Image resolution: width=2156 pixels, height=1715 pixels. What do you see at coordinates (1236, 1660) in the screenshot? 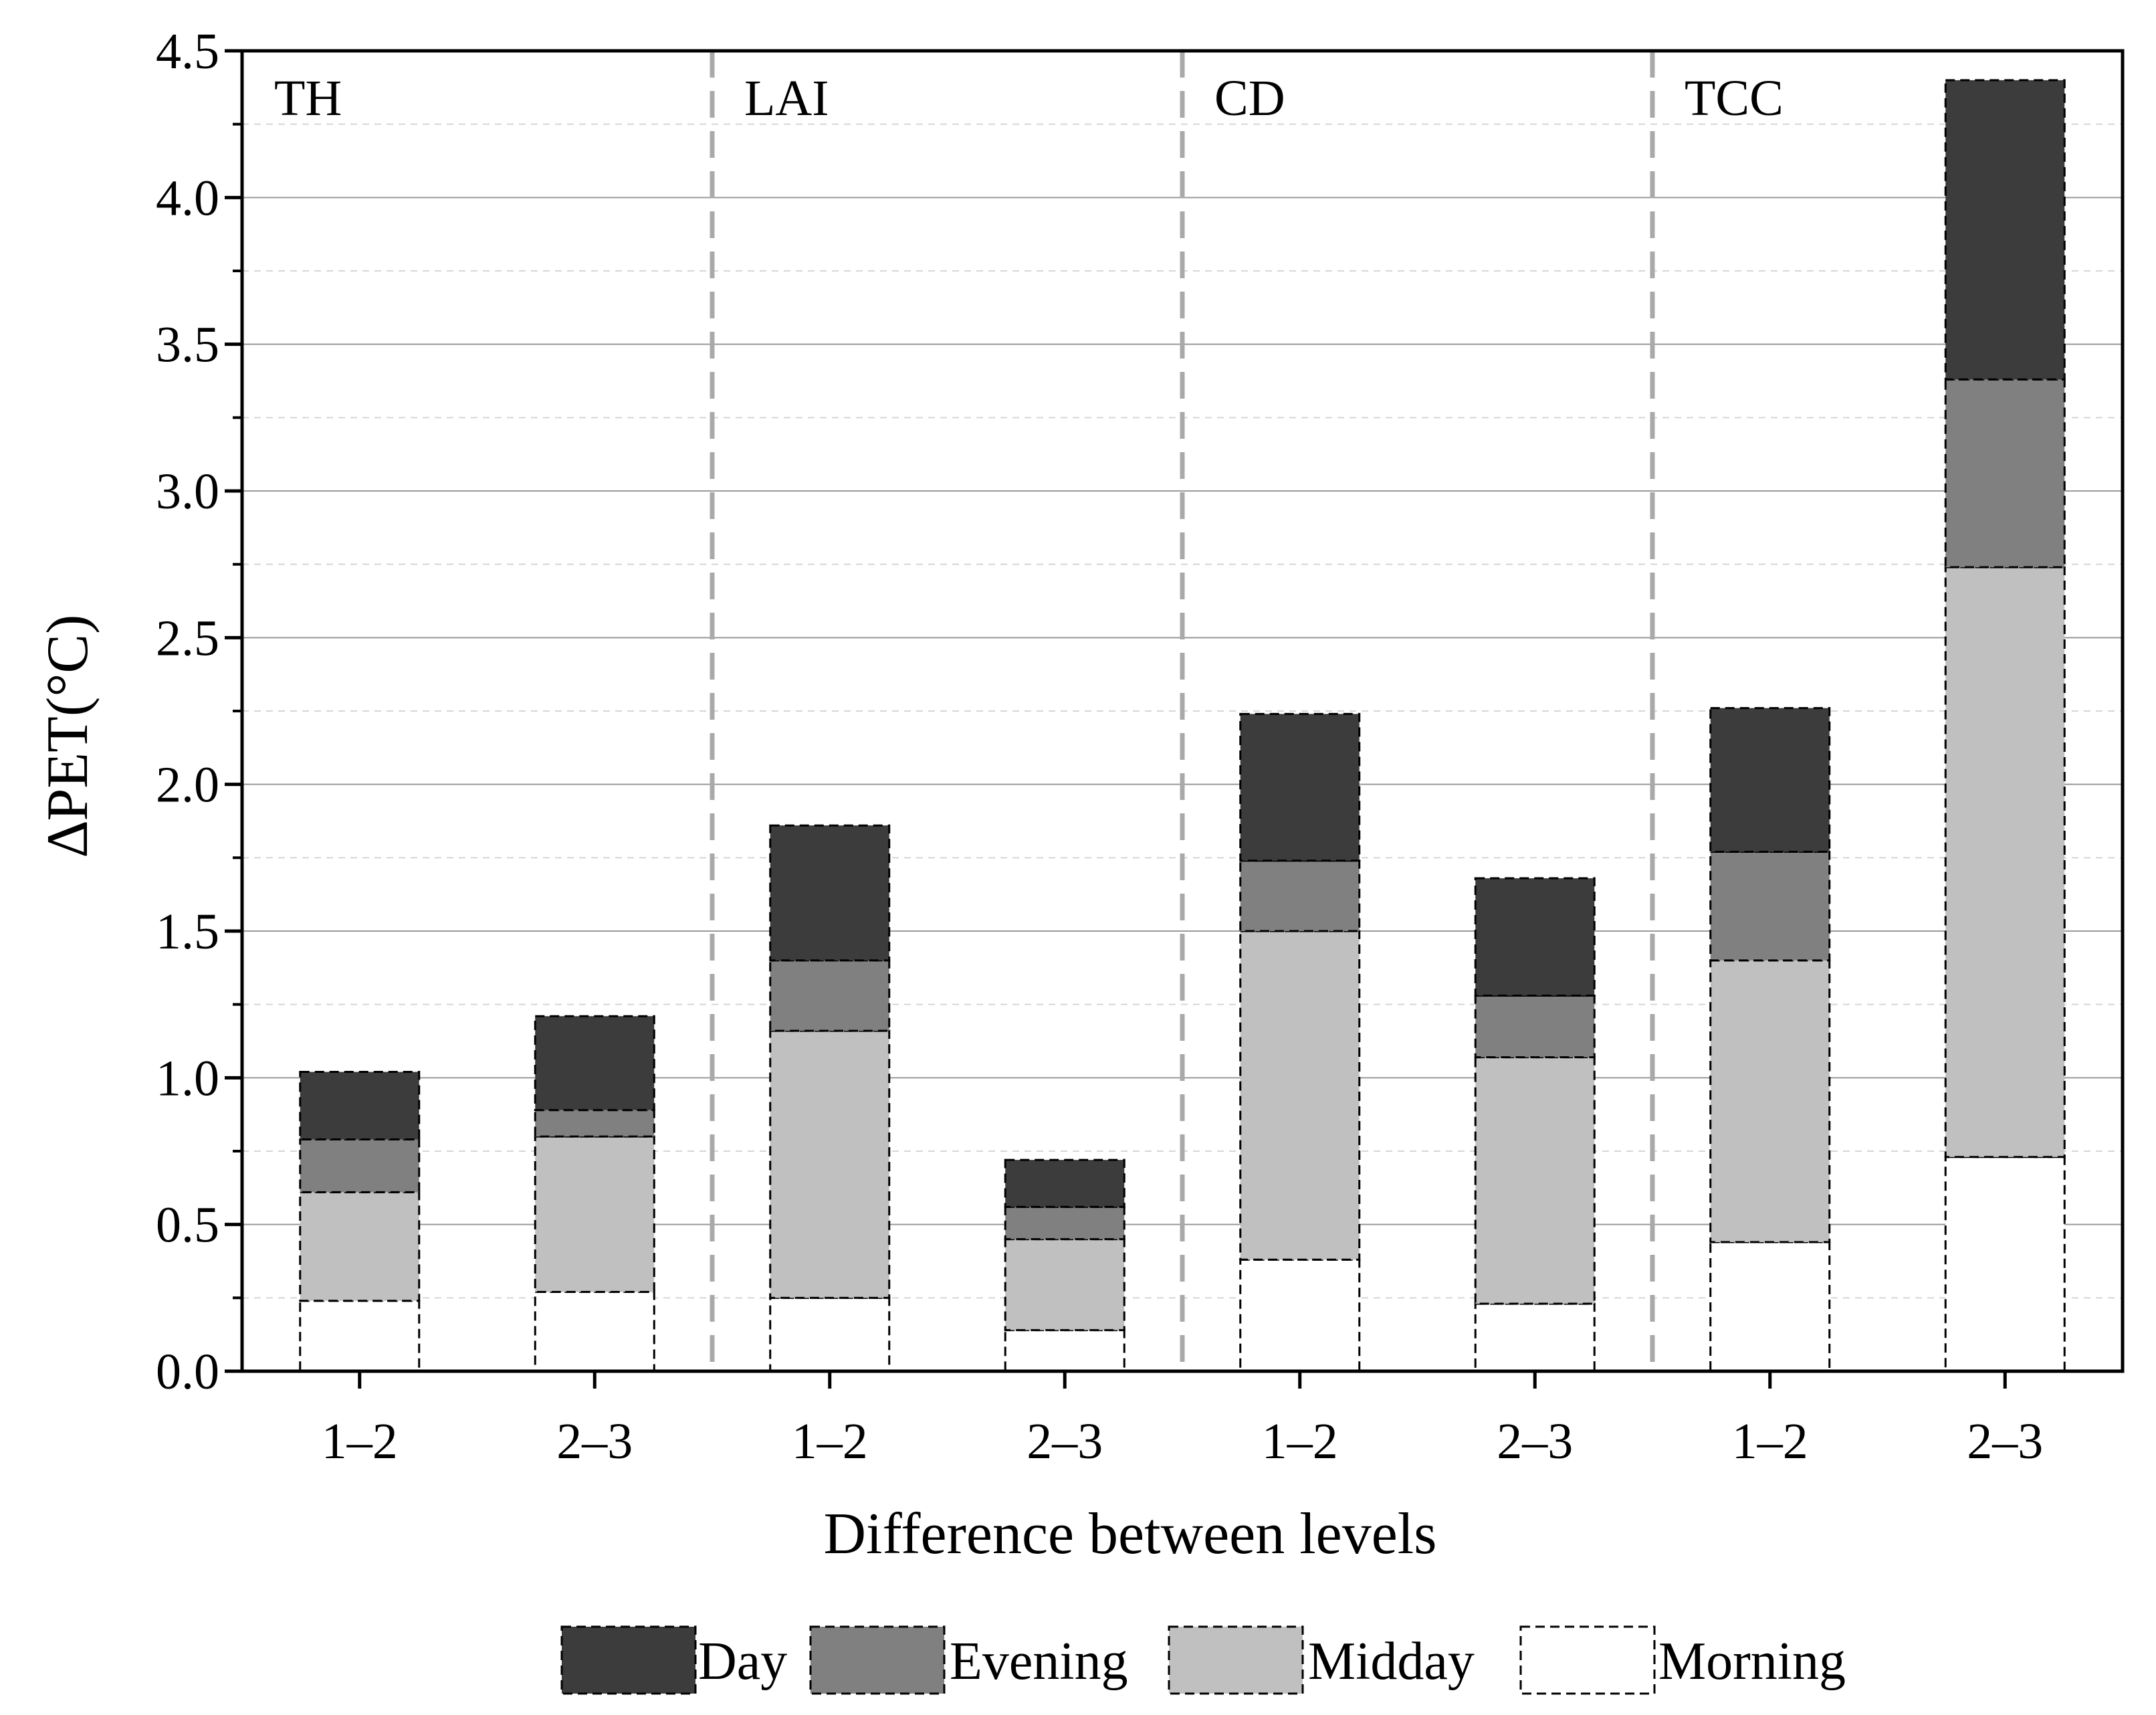
I see `legend-swatch-midday` at bounding box center [1236, 1660].